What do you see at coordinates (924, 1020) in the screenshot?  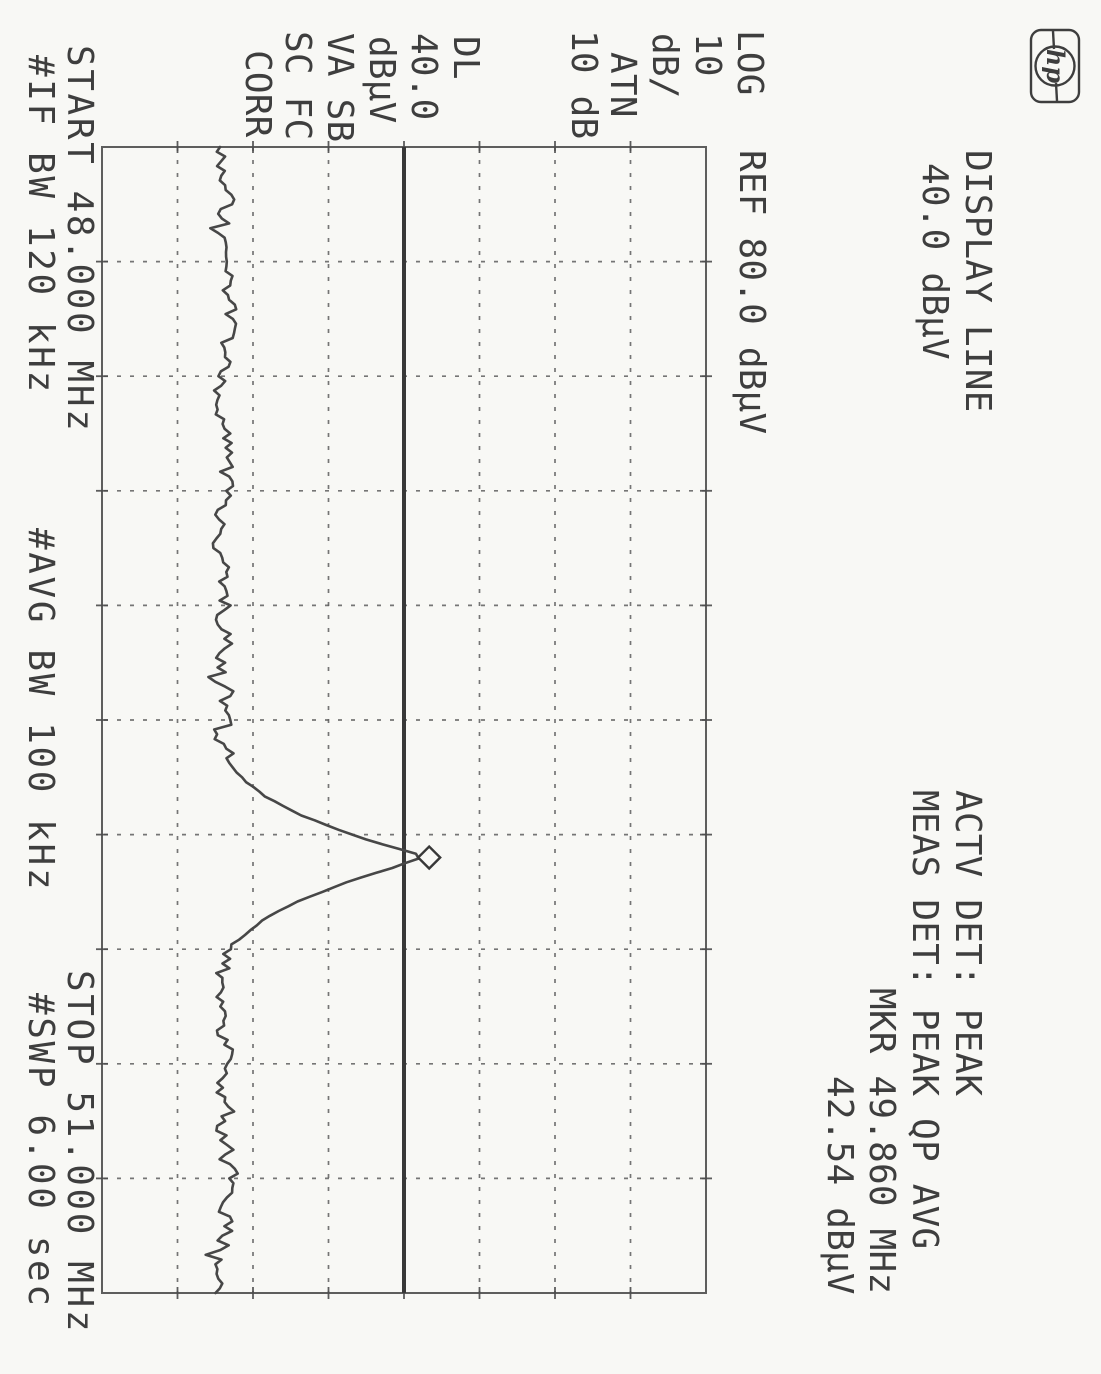 I see `label-measure-detector: MEAS DET: PEAK QP AVG` at bounding box center [924, 1020].